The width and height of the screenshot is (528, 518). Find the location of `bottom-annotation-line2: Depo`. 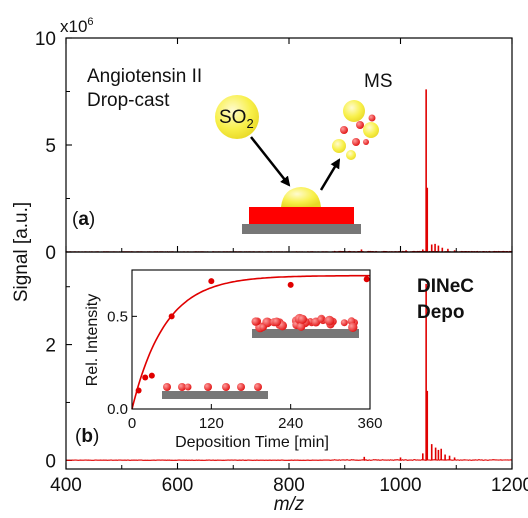

bottom-annotation-line2: Depo is located at coordinates (441, 312).